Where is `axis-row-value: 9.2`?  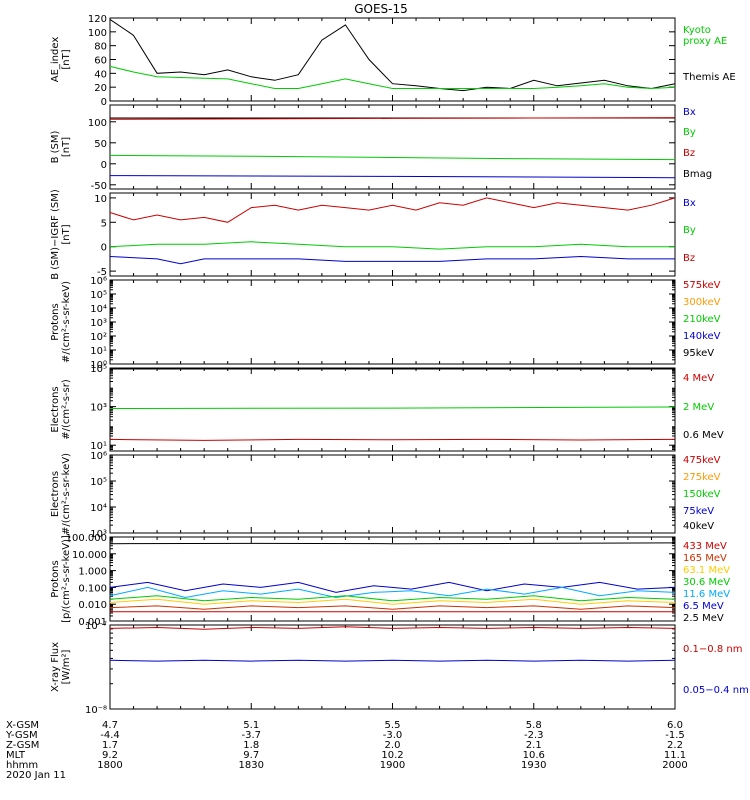 axis-row-value: 9.2 is located at coordinates (110, 755).